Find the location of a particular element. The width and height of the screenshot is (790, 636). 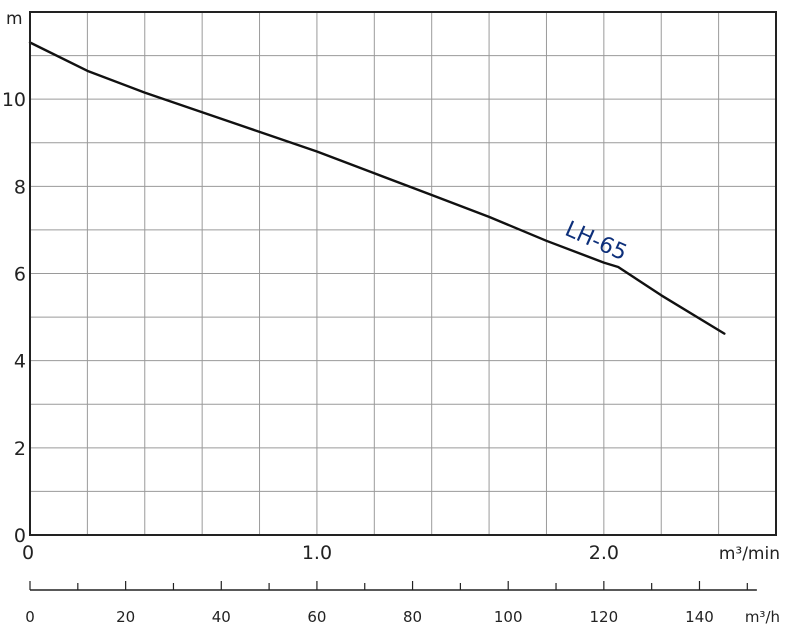

y-tick-label: 10 is located at coordinates (14, 100).